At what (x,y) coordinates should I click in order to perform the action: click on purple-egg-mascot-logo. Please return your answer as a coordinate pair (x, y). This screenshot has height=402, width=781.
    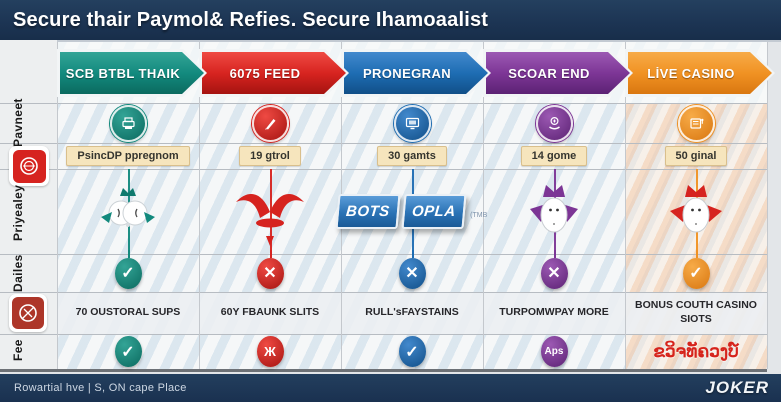
    Looking at the image, I should click on (554, 208).